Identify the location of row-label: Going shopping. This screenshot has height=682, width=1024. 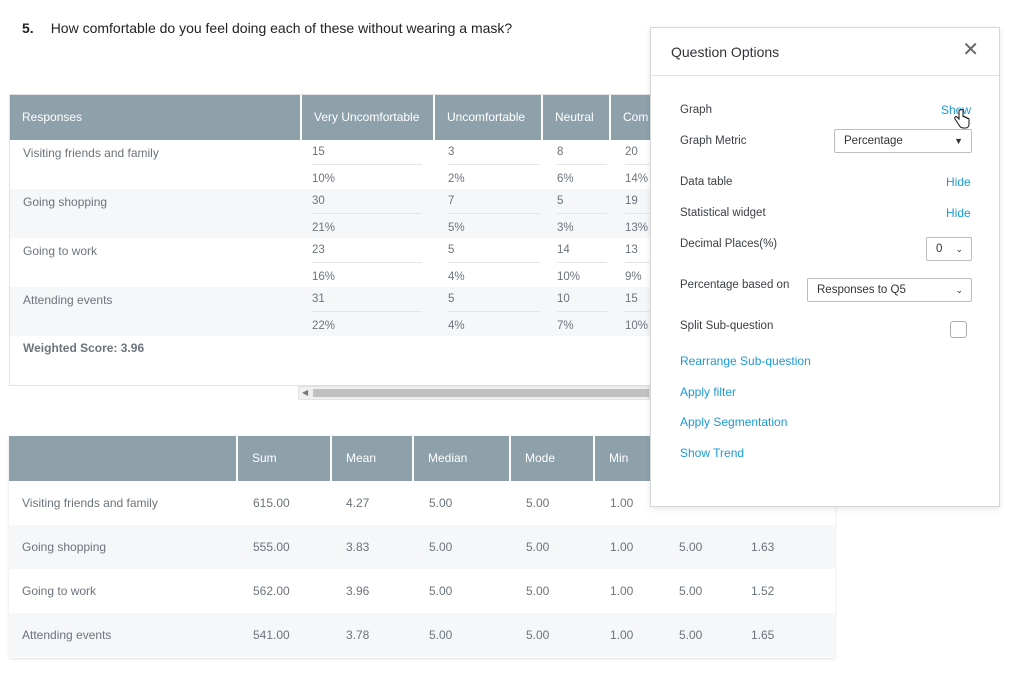
(65, 202).